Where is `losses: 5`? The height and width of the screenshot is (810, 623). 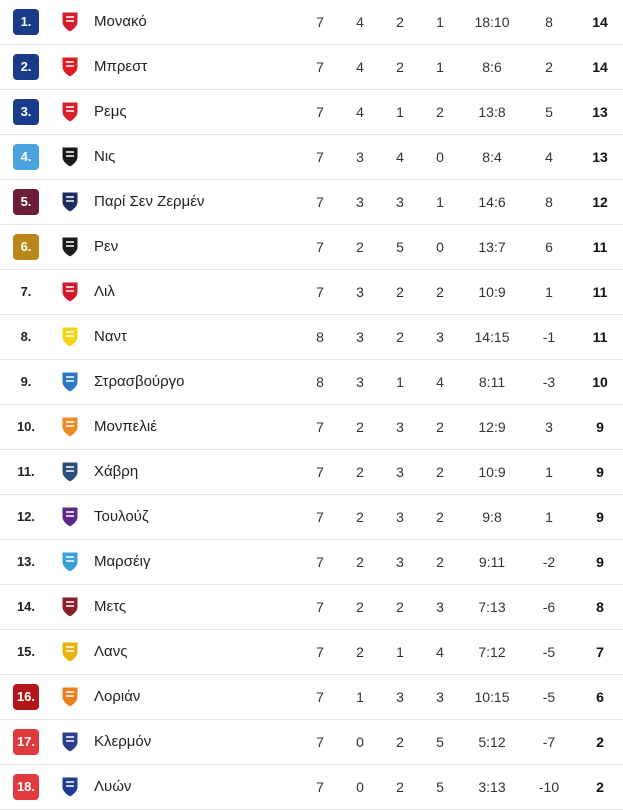 losses: 5 is located at coordinates (440, 742).